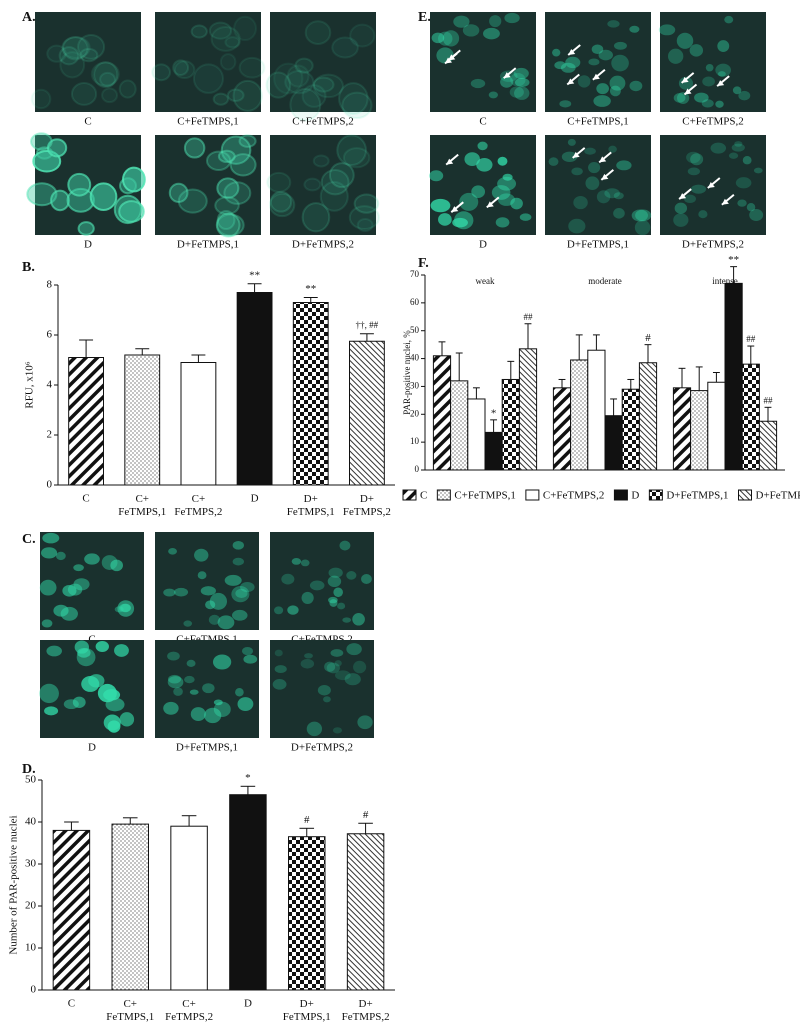 The width and height of the screenshot is (800, 1030). I want to click on y-tick-label: 6, so click(50, 335).